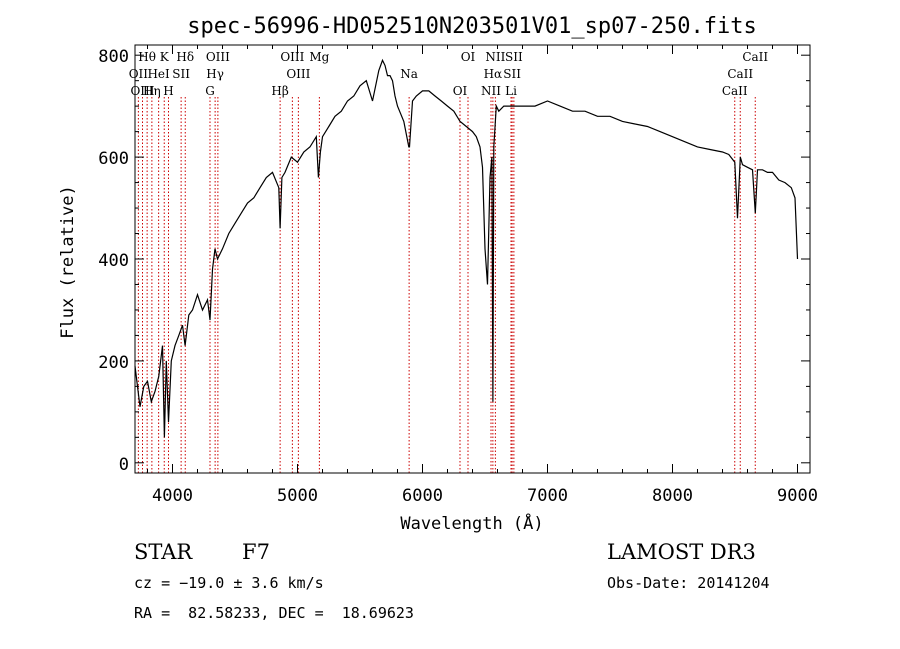  Describe the element at coordinates (797, 496) in the screenshot. I see `x-tick-label: 9000` at that location.